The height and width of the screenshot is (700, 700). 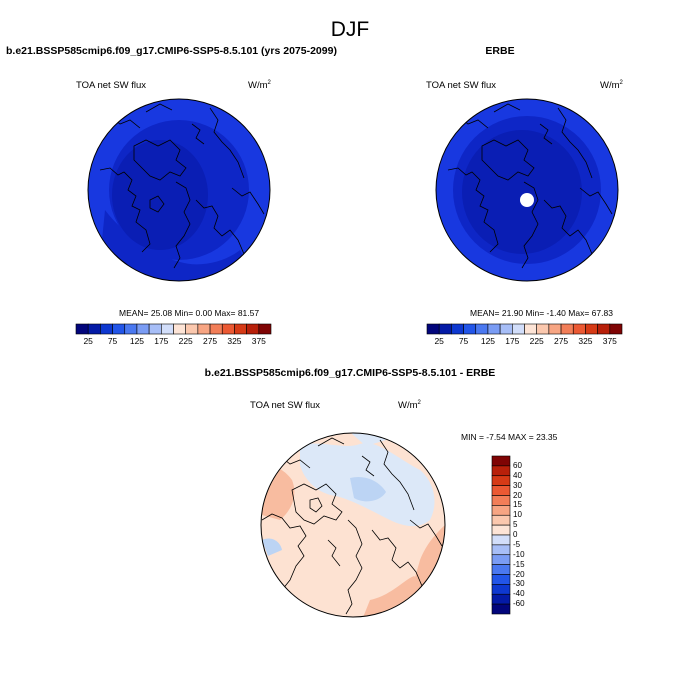 I want to click on colorbar-tick-label: -60, so click(x=519, y=604).